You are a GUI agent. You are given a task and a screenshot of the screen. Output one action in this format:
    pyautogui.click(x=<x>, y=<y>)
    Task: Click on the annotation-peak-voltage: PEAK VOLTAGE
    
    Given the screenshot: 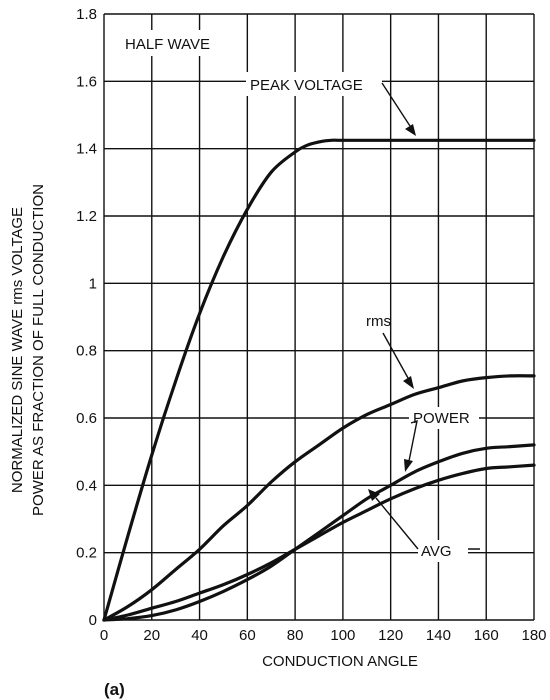 What is the action you would take?
    pyautogui.click(x=331, y=104)
    